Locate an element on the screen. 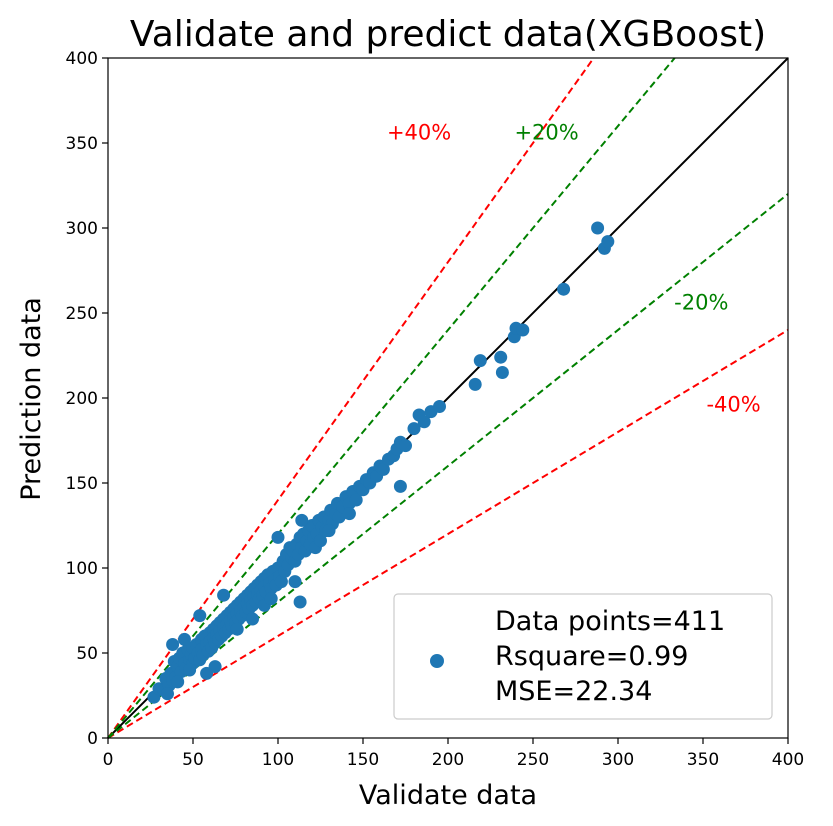 The image size is (833, 826). y-tick-label: 250 is located at coordinates (82, 314).